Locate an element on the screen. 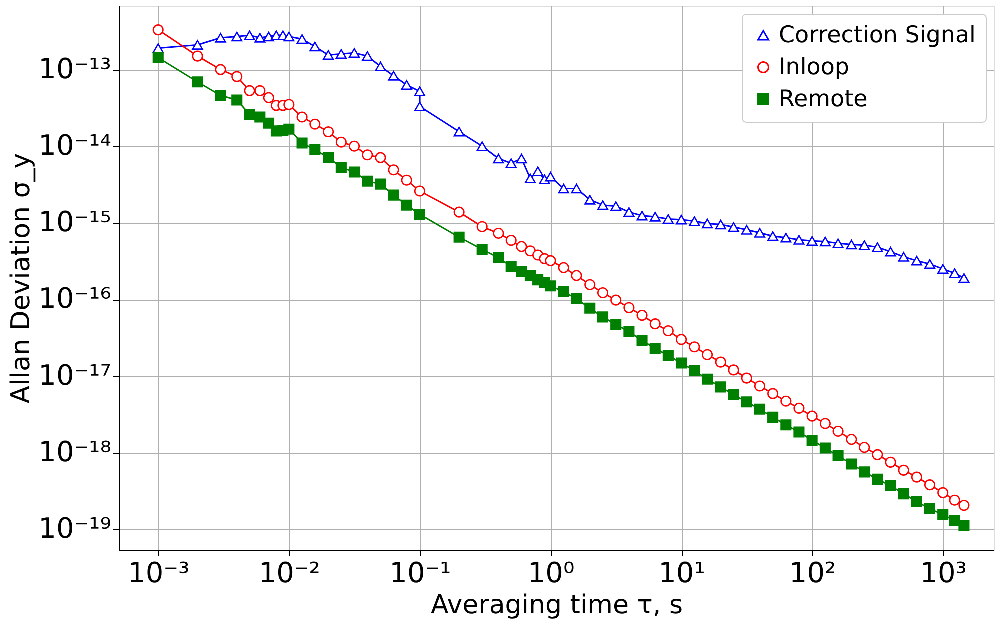 The width and height of the screenshot is (998, 624). x-tick-label: 10⁰ is located at coordinates (551, 573).